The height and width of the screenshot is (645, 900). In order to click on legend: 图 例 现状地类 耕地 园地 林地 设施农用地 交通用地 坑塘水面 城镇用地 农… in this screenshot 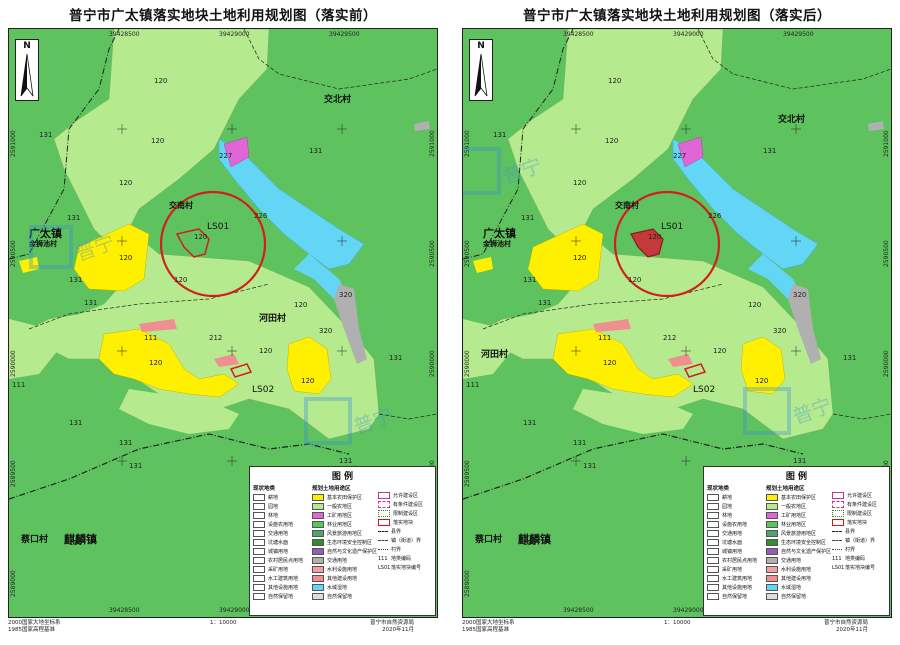, I will do `click(342, 541)`.